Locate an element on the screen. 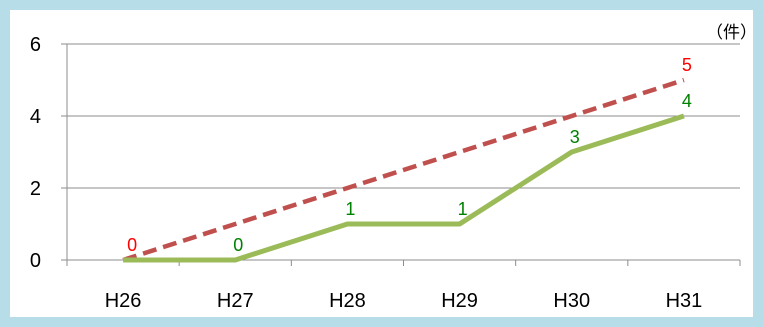 Image resolution: width=763 pixels, height=327 pixels. x-tick-label: H30 is located at coordinates (571, 301).